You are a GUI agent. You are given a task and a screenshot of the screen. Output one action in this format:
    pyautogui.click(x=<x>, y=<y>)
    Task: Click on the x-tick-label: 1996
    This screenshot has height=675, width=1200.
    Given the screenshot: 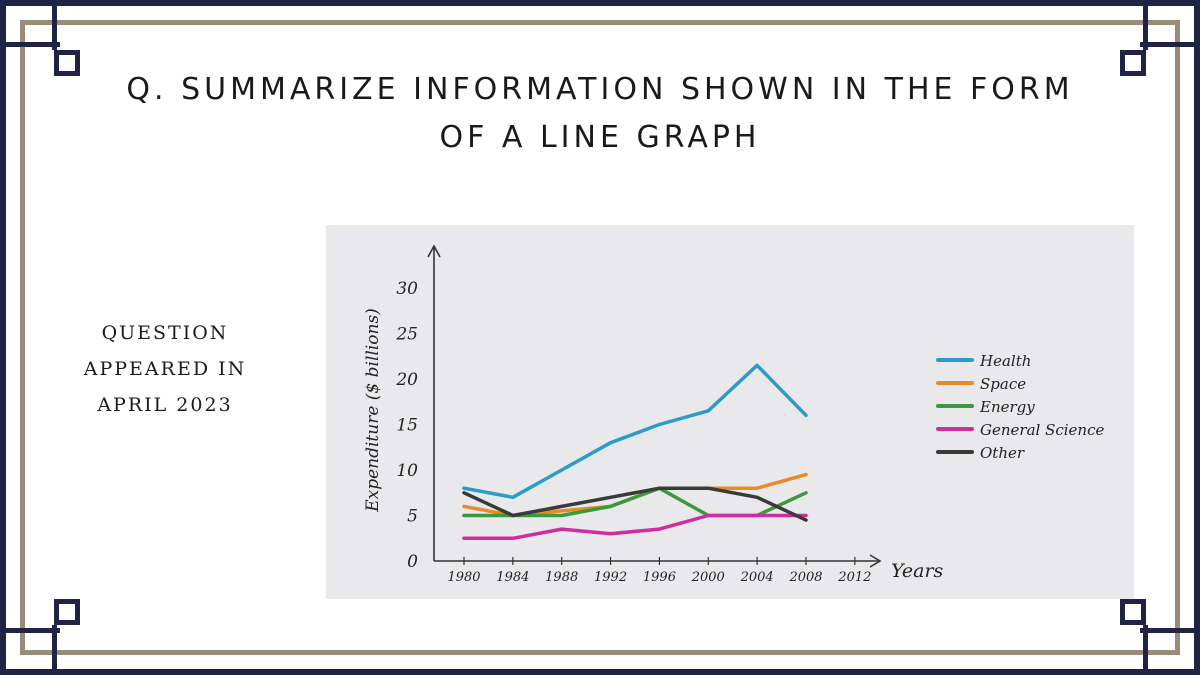 What is the action you would take?
    pyautogui.click(x=659, y=577)
    